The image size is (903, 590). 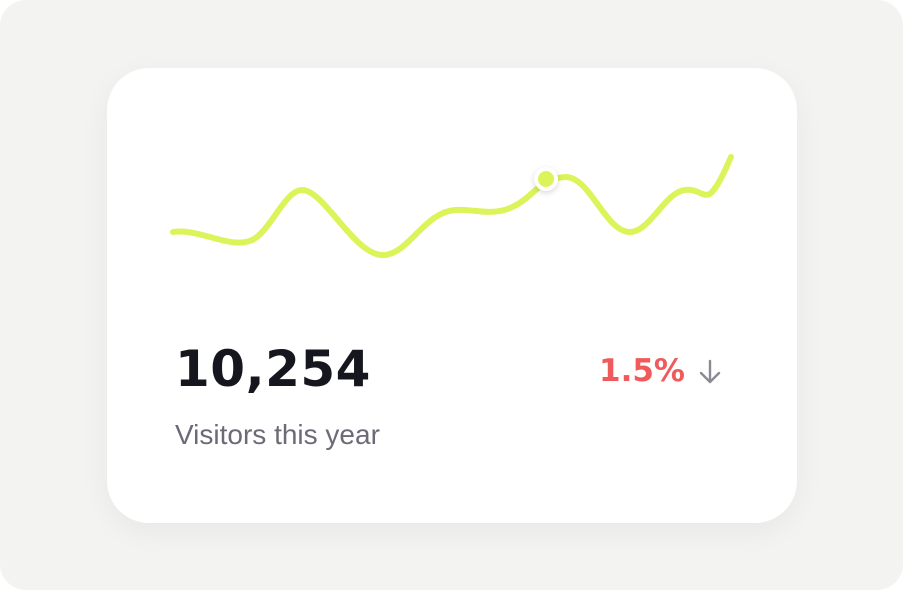 I want to click on sparkline-marker, so click(x=546, y=179).